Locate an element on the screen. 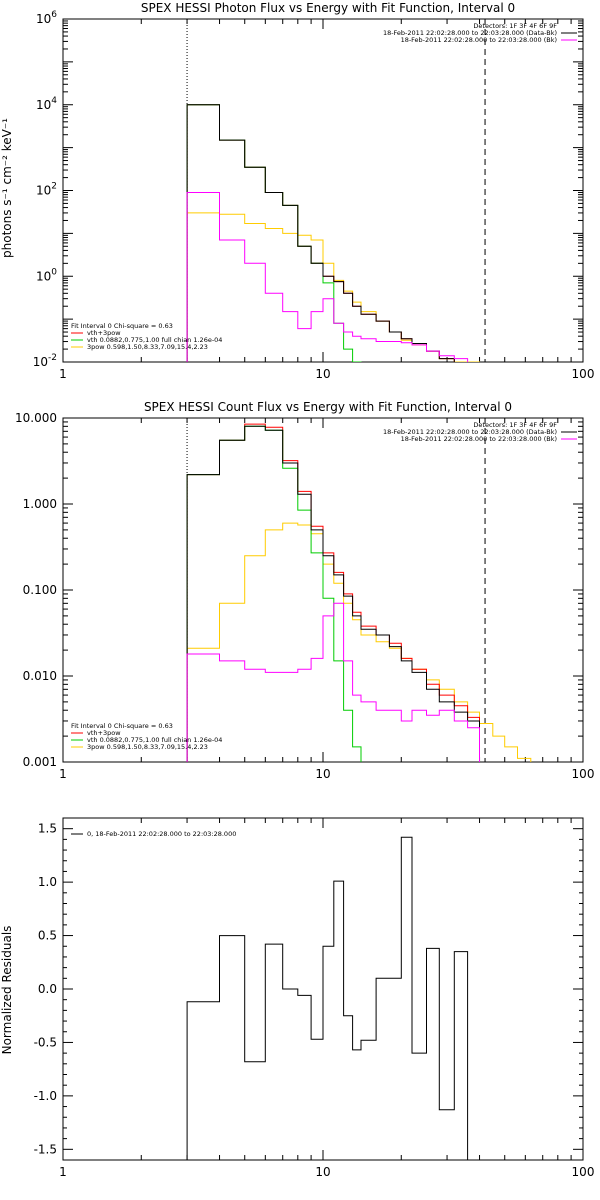 The width and height of the screenshot is (600, 1200). count-flux-legend-left-text: 3pow 0.598,1.50,8.33,7.09,15.4,2.23 is located at coordinates (147, 747).